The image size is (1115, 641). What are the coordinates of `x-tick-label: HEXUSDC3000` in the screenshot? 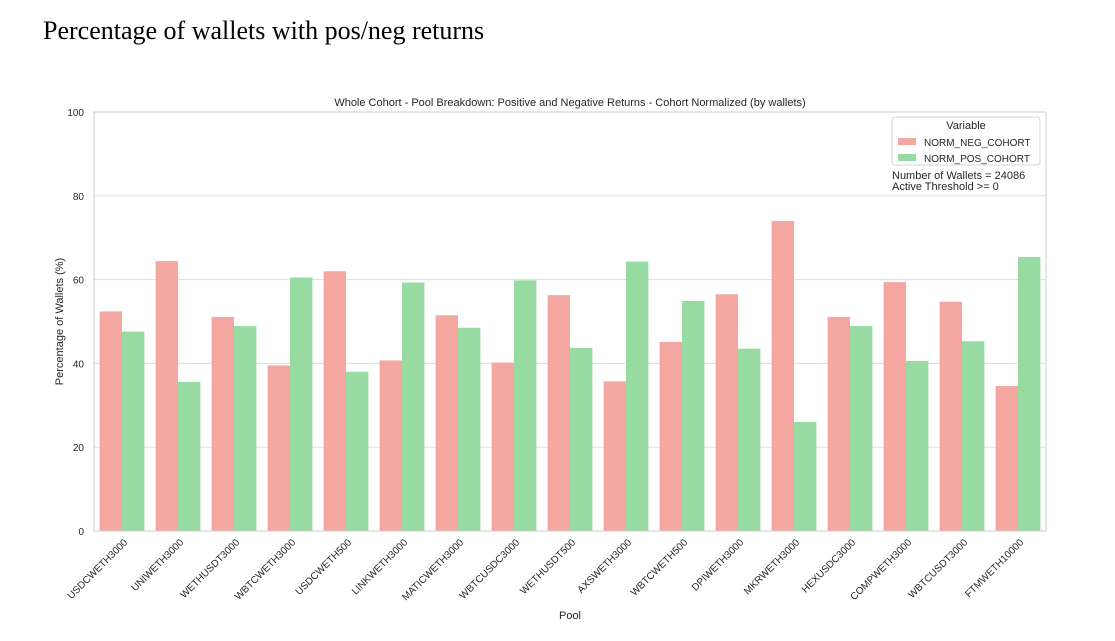 It's located at (829, 566).